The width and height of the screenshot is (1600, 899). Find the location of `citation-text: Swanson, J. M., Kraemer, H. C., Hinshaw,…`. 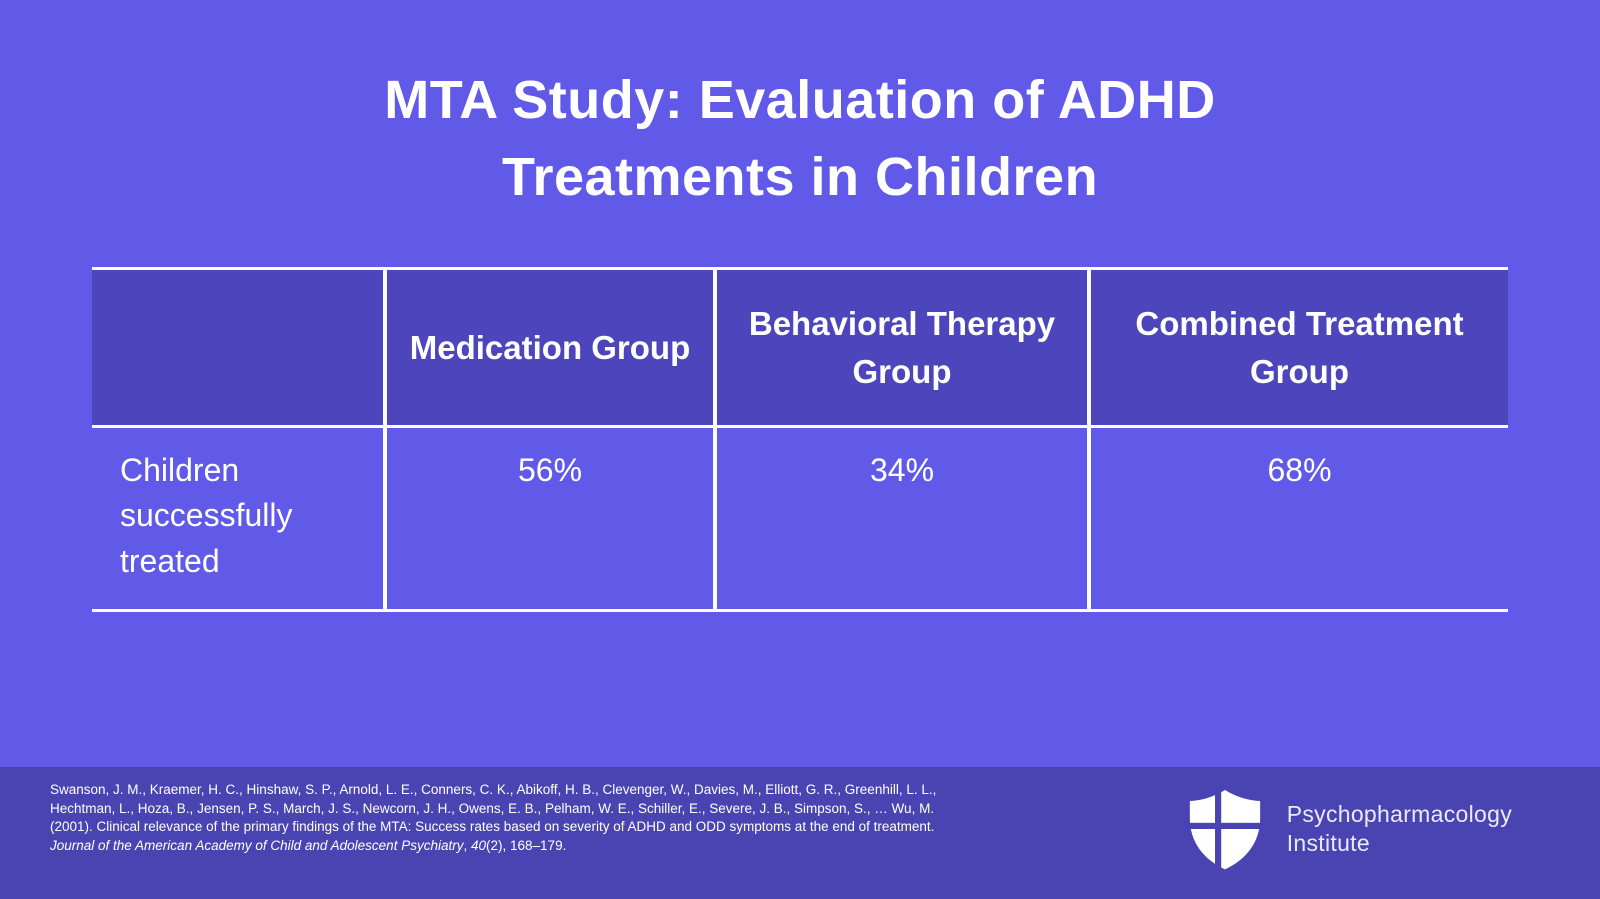

citation-text: Swanson, J. M., Kraemer, H. C., Hinshaw,… is located at coordinates (493, 817).